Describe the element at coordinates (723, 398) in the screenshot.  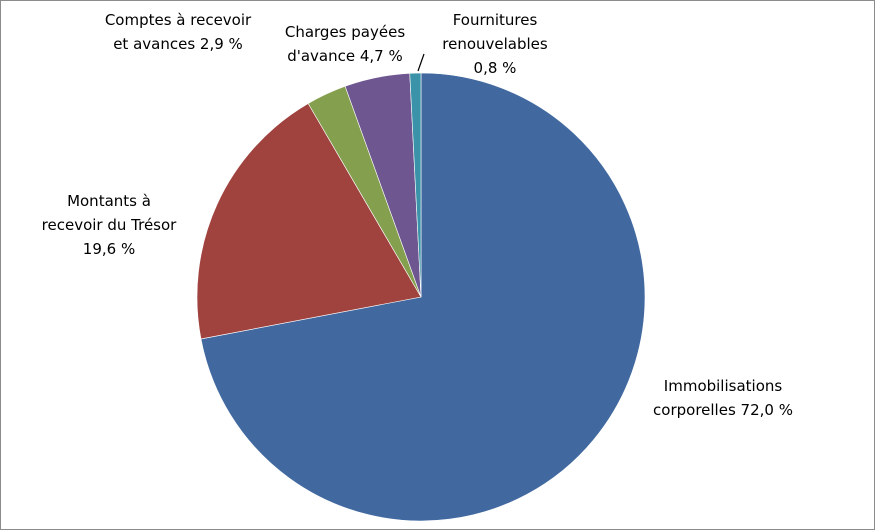
I see `slice-label-immobilisations: Immobilisations corporelles 72,0 %` at that location.